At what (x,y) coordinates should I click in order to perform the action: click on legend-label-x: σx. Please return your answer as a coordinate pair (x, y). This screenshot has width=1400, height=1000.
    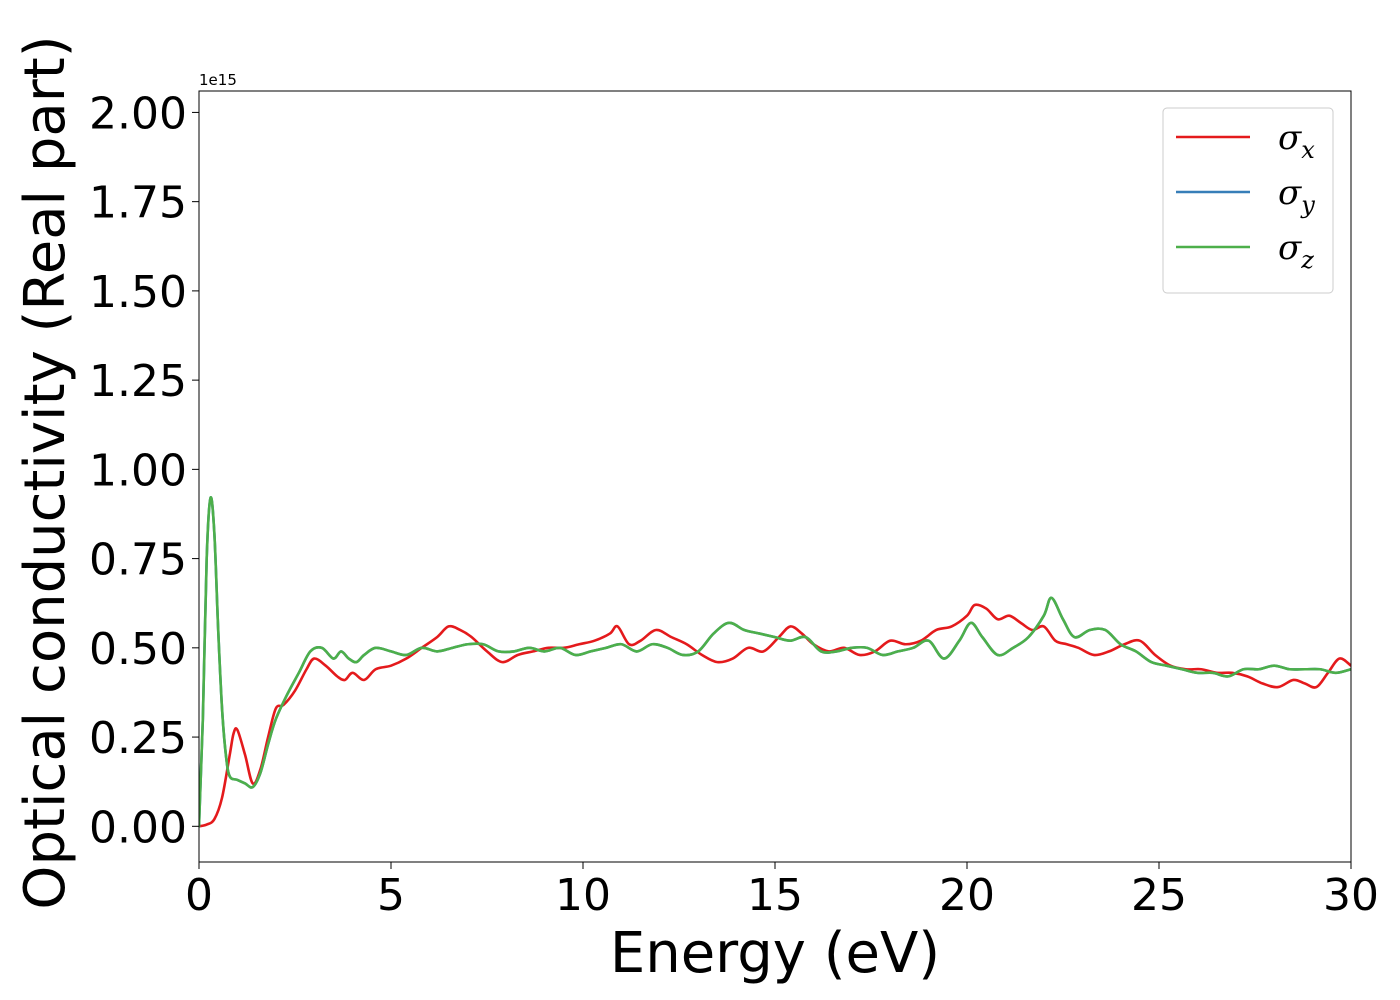
    Looking at the image, I should click on (1296, 141).